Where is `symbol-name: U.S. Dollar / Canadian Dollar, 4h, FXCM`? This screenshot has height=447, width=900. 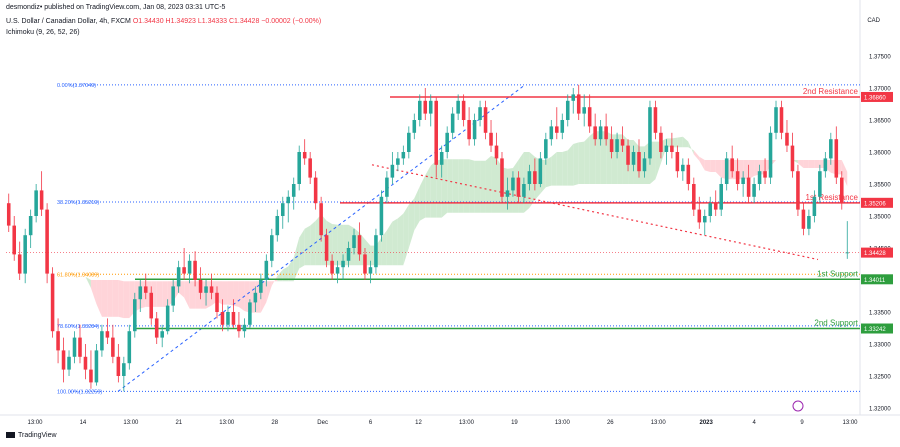
symbol-name: U.S. Dollar / Canadian Dollar, 4h, FXCM is located at coordinates (68, 21).